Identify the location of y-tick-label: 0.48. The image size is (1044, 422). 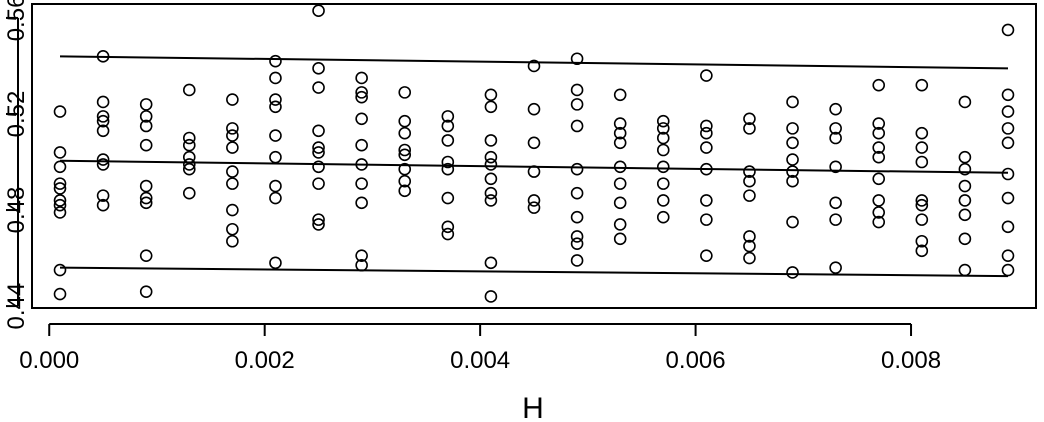
(16, 210).